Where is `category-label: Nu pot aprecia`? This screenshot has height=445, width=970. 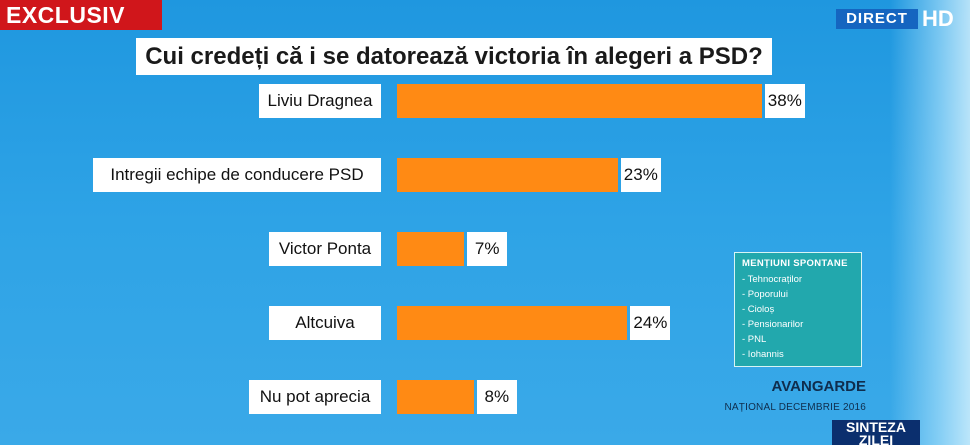
category-label: Nu pot aprecia is located at coordinates (315, 397).